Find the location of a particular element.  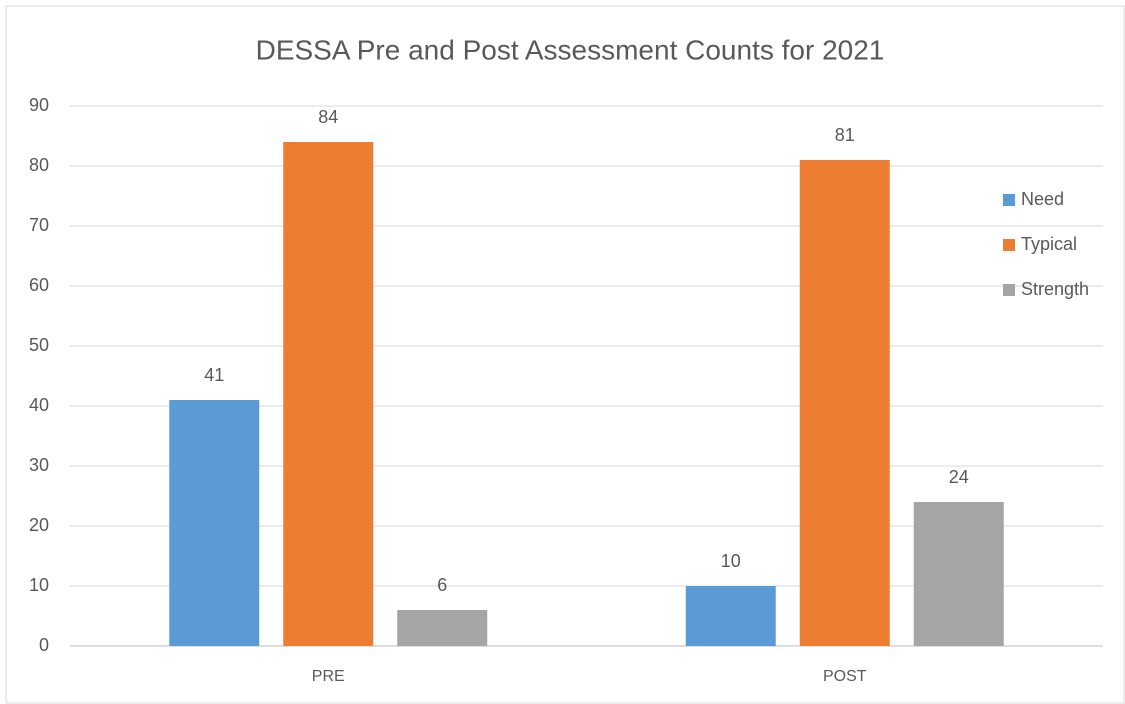

data-label: 84 is located at coordinates (328, 117).